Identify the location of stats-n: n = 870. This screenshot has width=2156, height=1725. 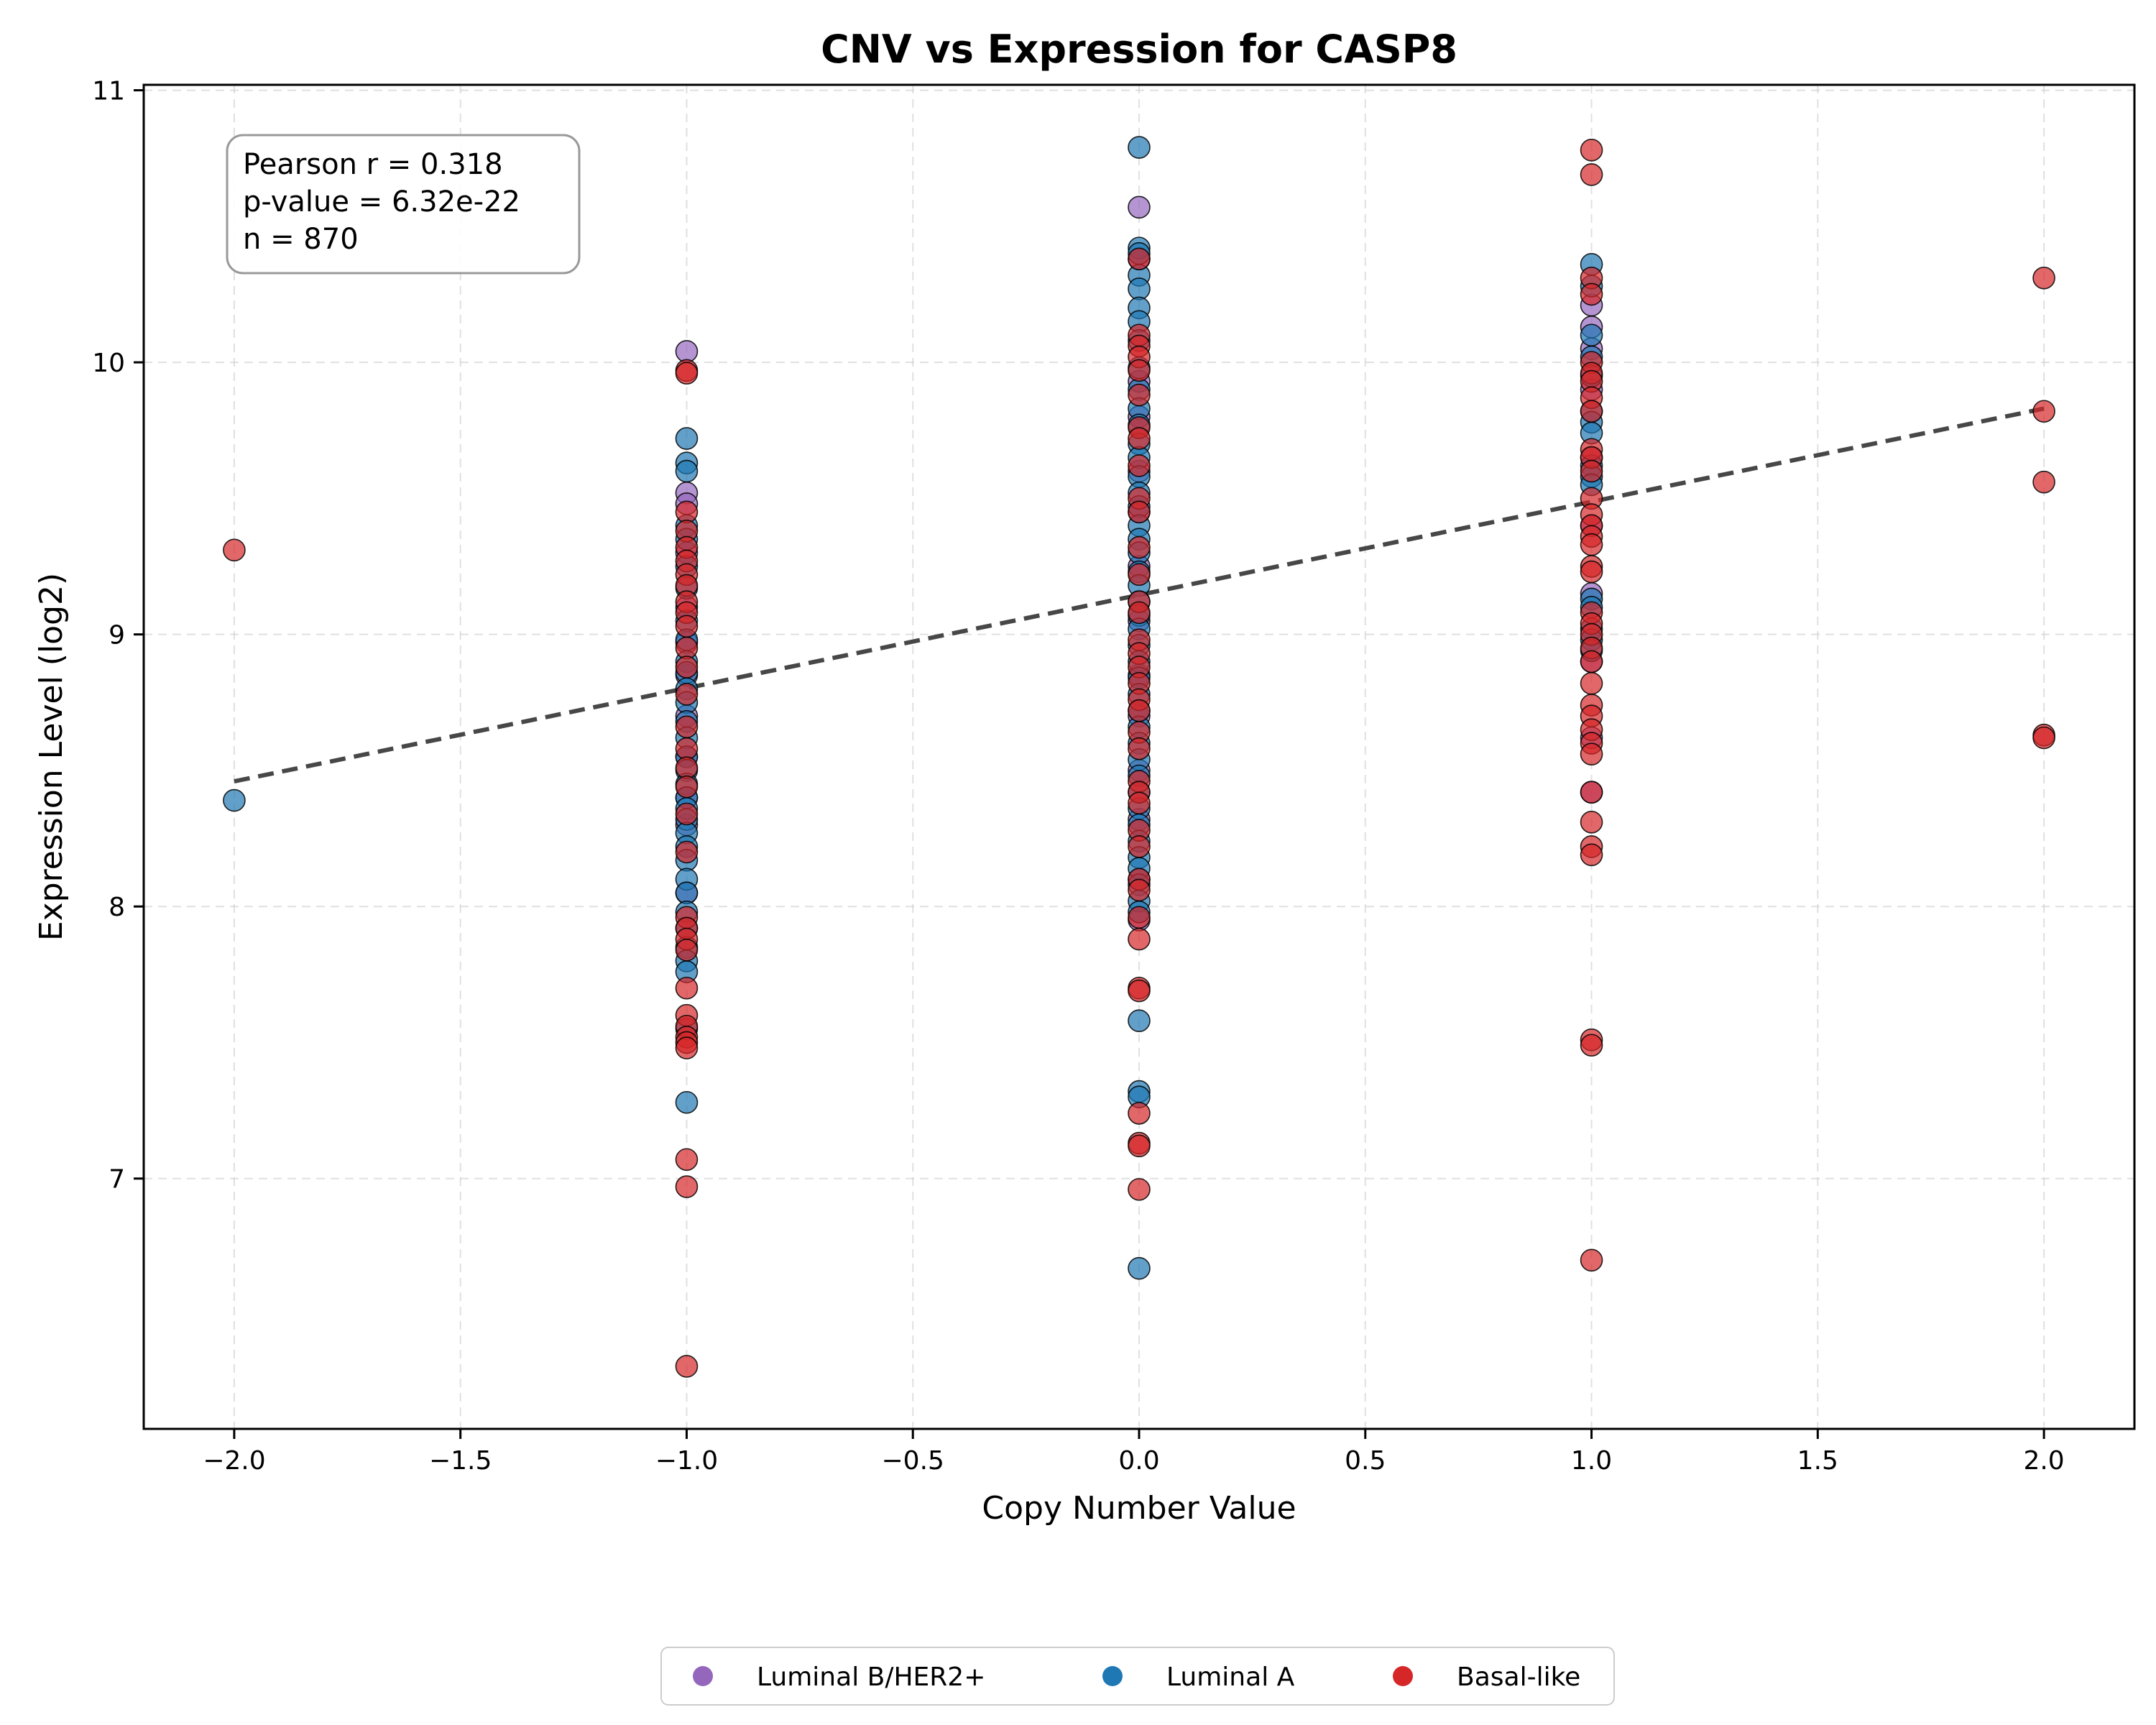
(301, 239).